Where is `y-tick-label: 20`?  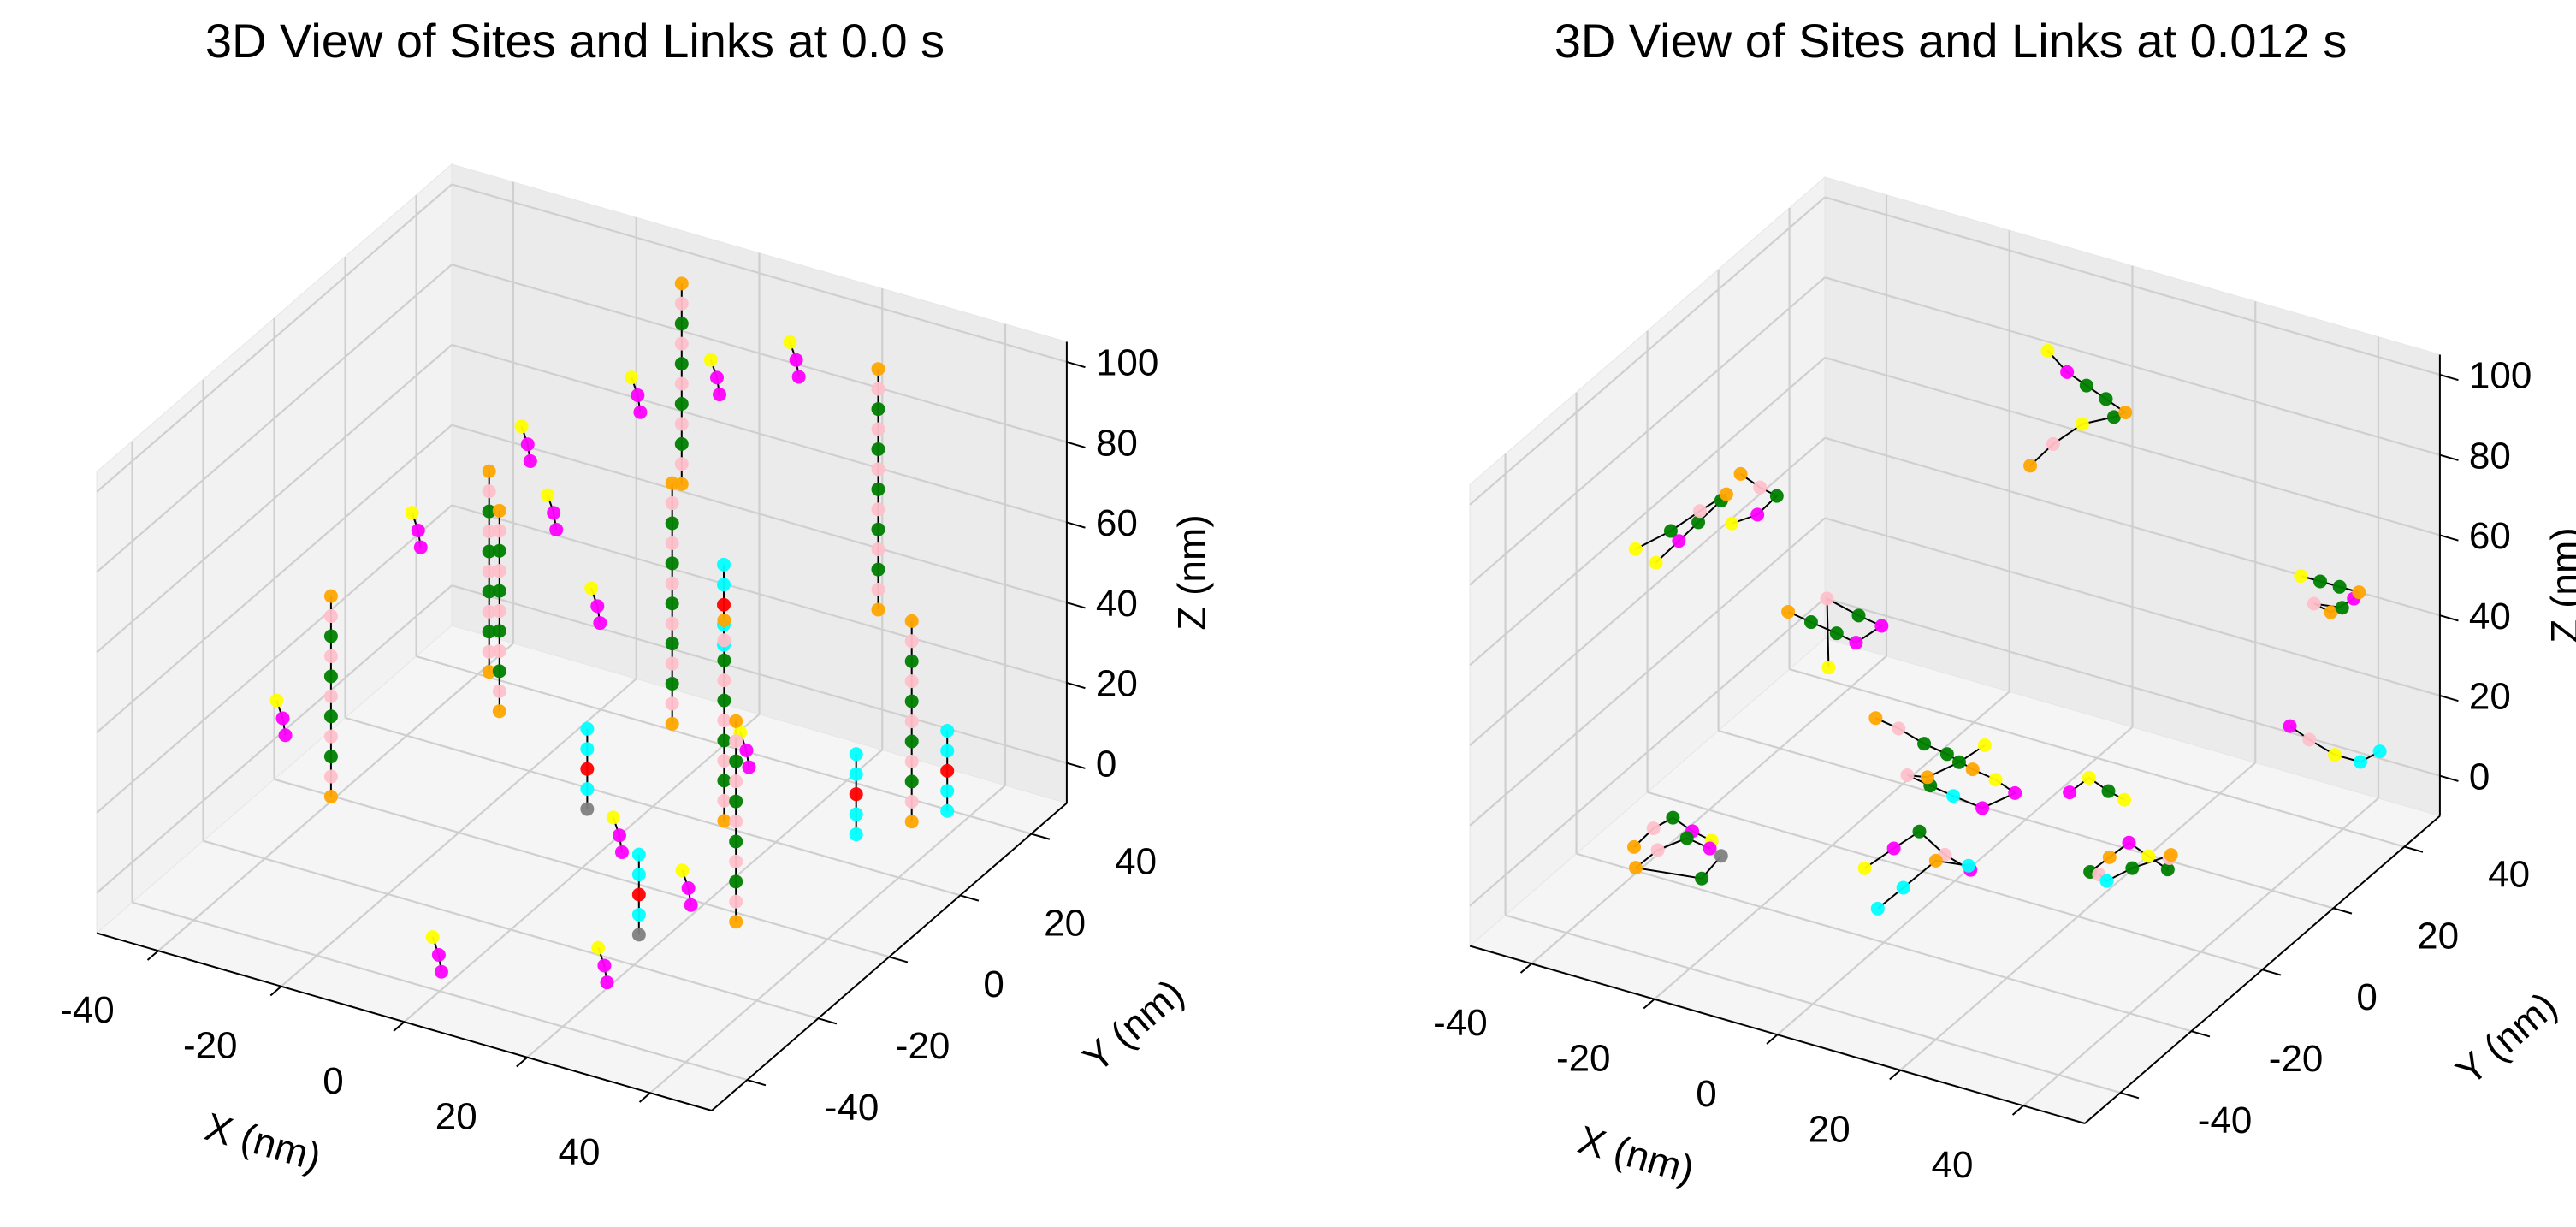
y-tick-label: 20 is located at coordinates (1065, 923).